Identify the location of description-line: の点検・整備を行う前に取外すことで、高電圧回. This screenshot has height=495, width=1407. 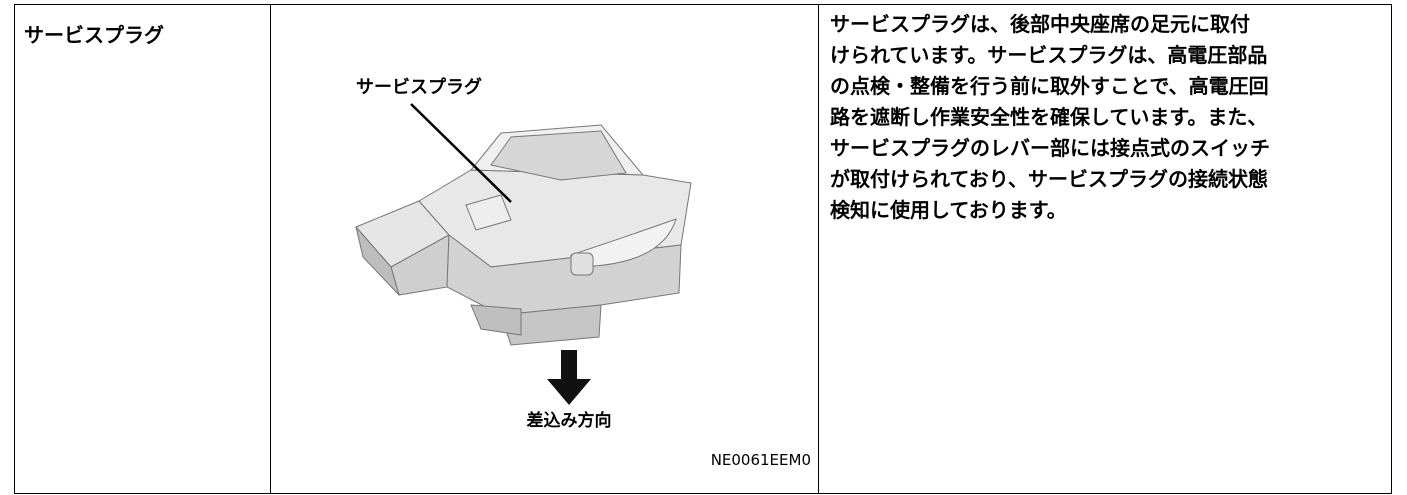
(1049, 86).